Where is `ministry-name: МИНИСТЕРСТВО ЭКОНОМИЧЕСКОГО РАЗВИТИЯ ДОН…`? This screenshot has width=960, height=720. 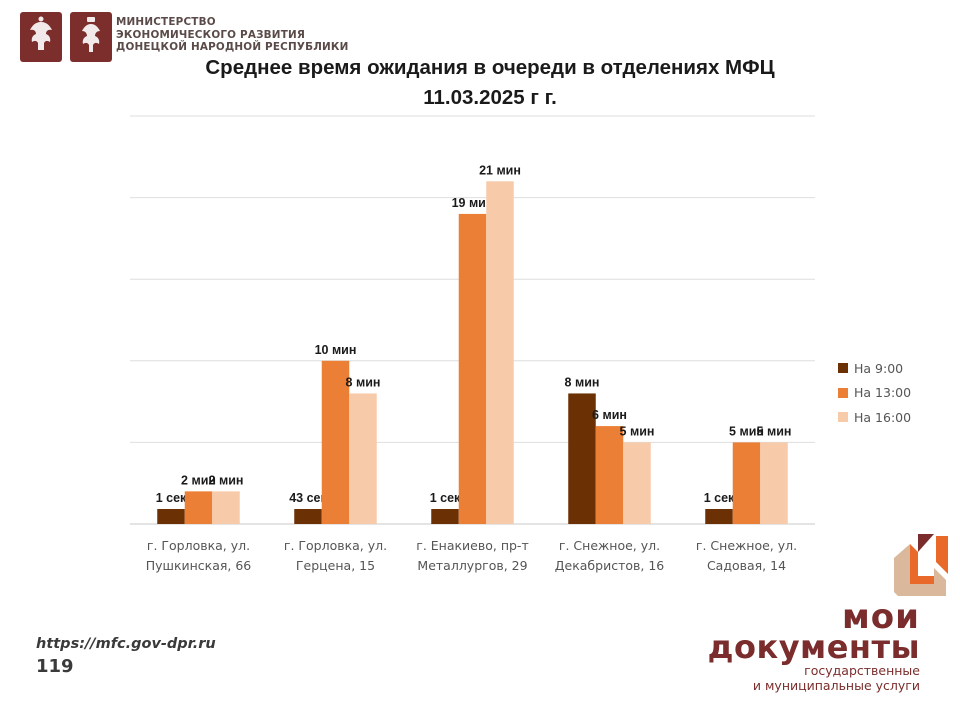 ministry-name: МИНИСТЕРСТВО ЭКОНОМИЧЕСКОГО РАЗВИТИЯ ДОН… is located at coordinates (246, 35).